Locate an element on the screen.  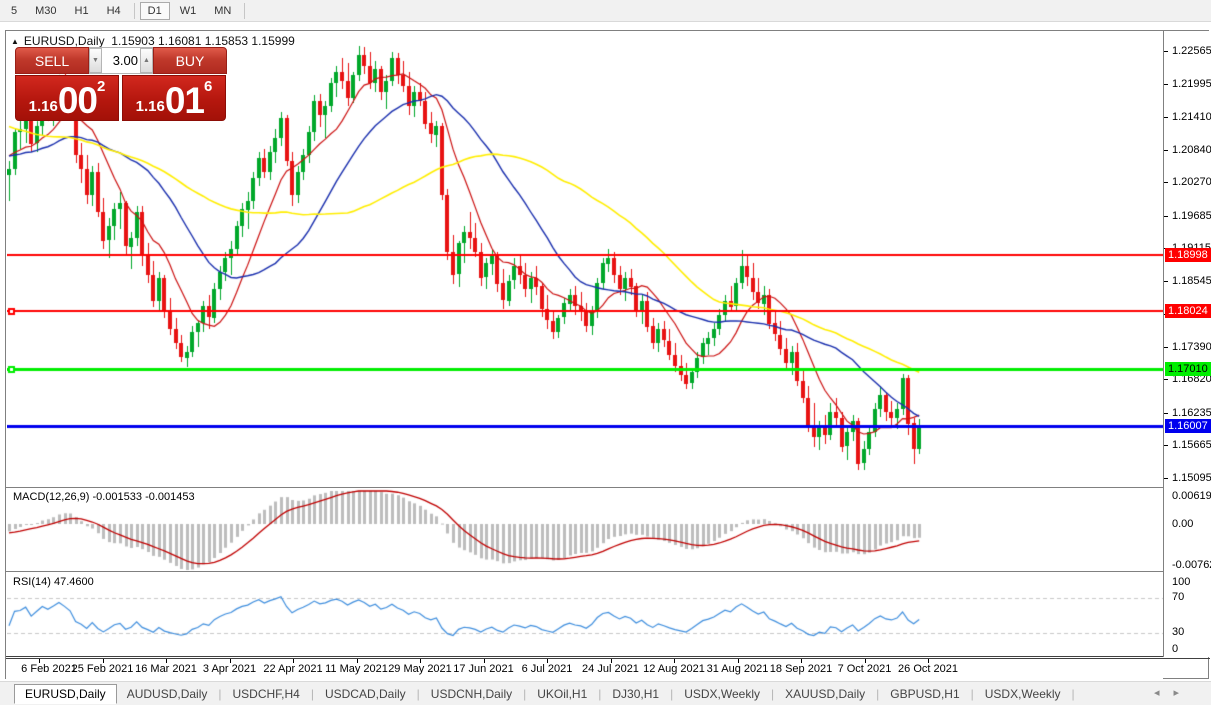
timeframe-button-mn: MN is located at coordinates (223, 10).